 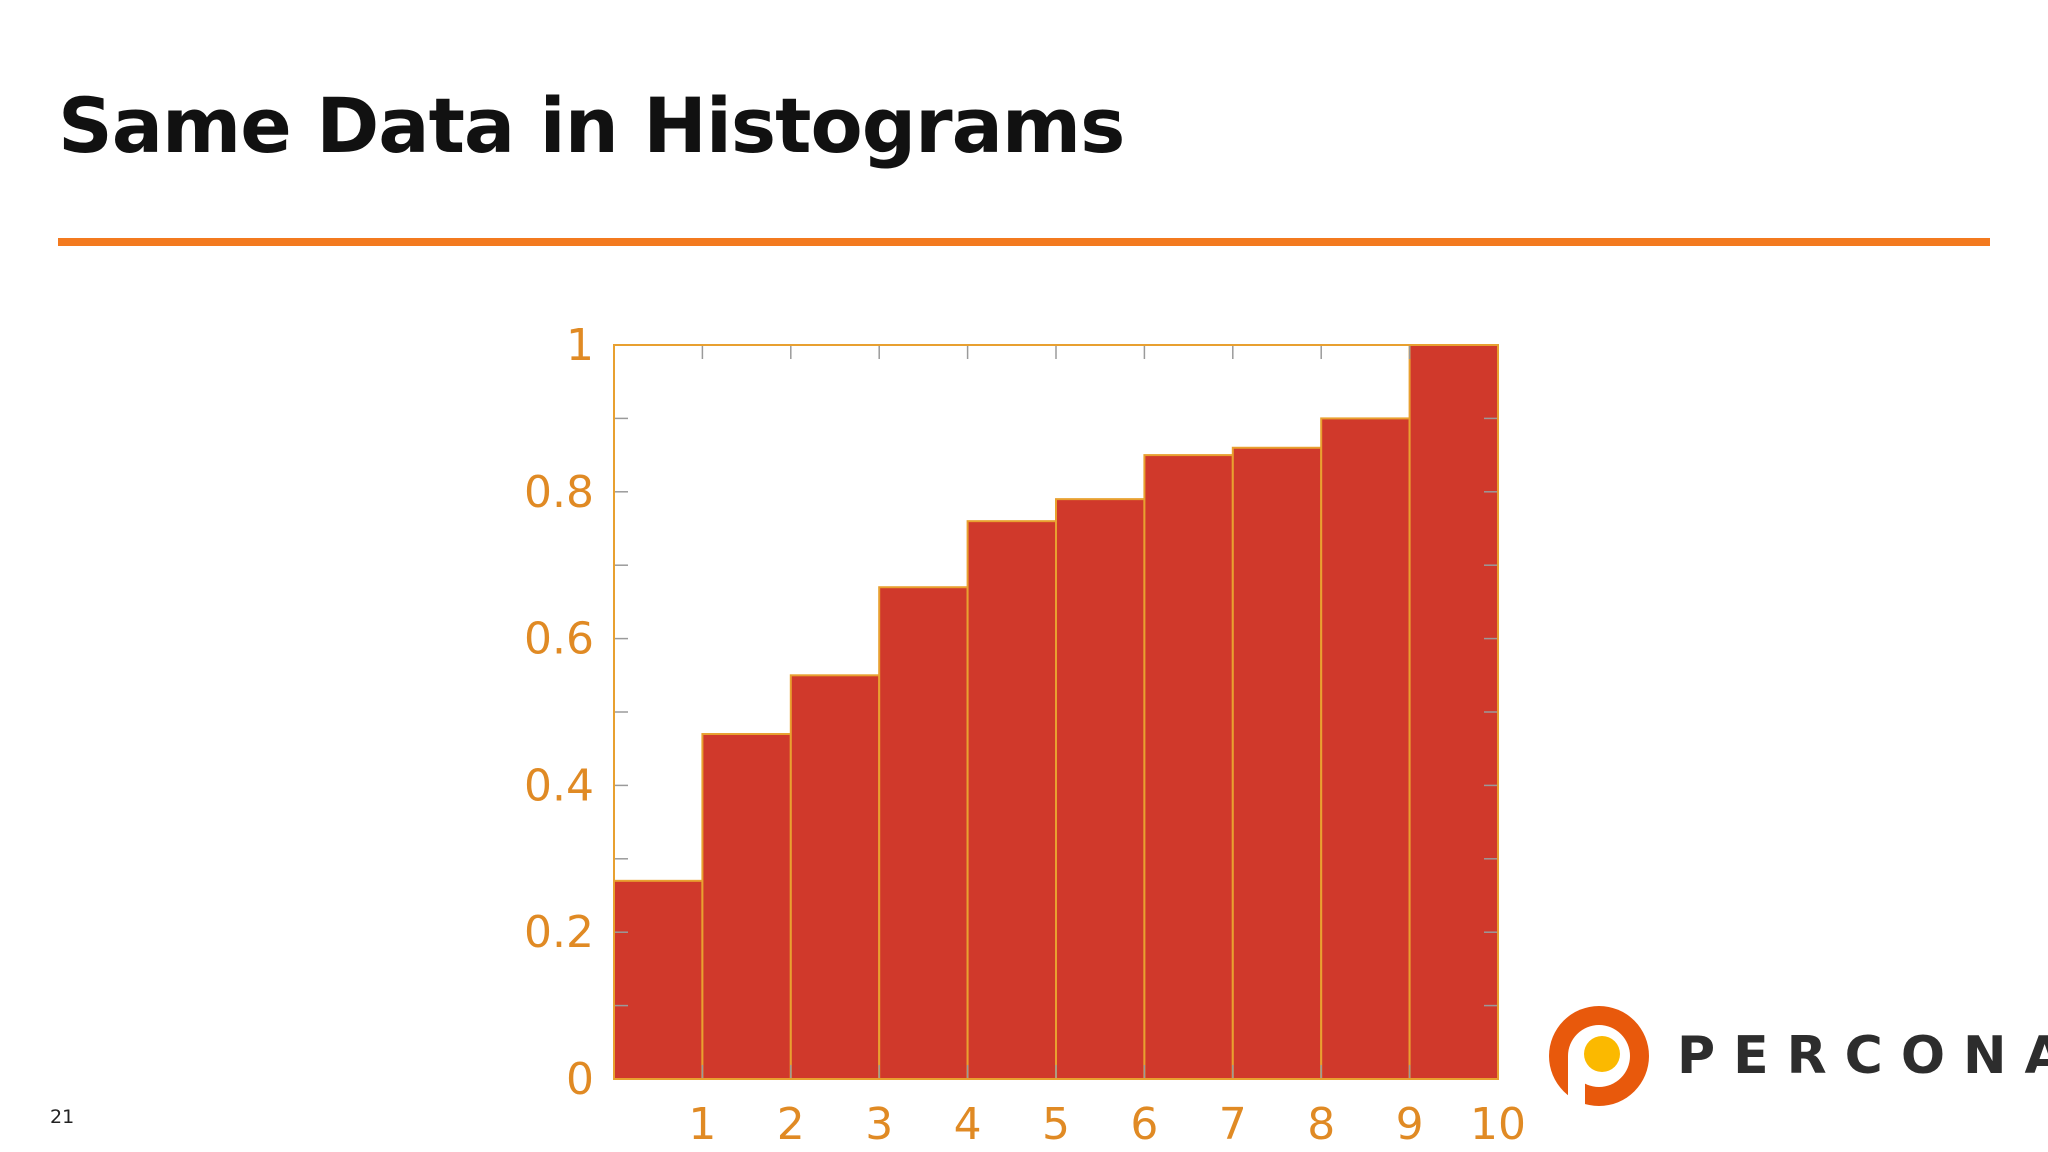 I want to click on percona-logo: PERCONA, so click(x=1796, y=1057).